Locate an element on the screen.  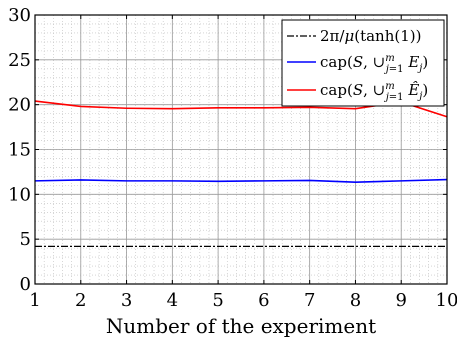
x-tick-label: 1 is located at coordinates (34, 300).